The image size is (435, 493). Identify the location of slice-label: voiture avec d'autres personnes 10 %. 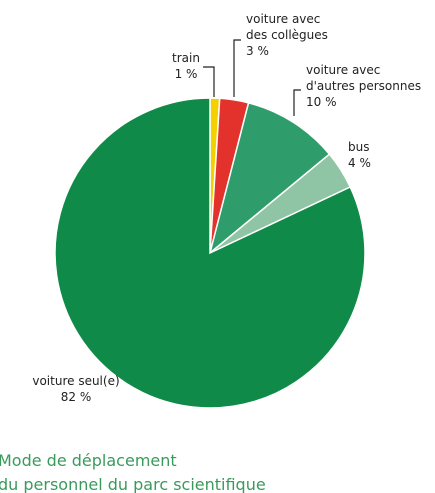
(363, 86).